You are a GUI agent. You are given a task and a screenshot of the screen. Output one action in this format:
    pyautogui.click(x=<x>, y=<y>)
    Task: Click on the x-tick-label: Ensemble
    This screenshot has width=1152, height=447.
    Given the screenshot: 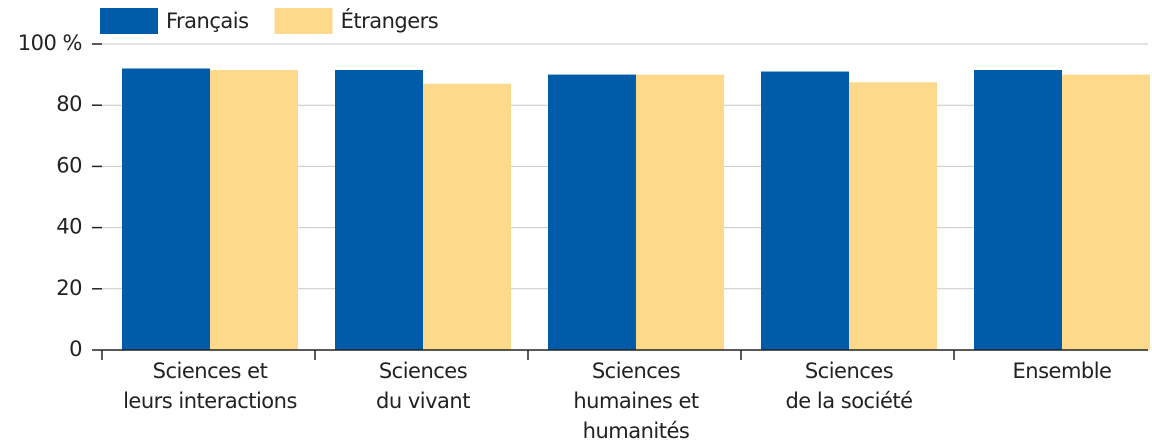 What is the action you would take?
    pyautogui.click(x=1062, y=371)
    